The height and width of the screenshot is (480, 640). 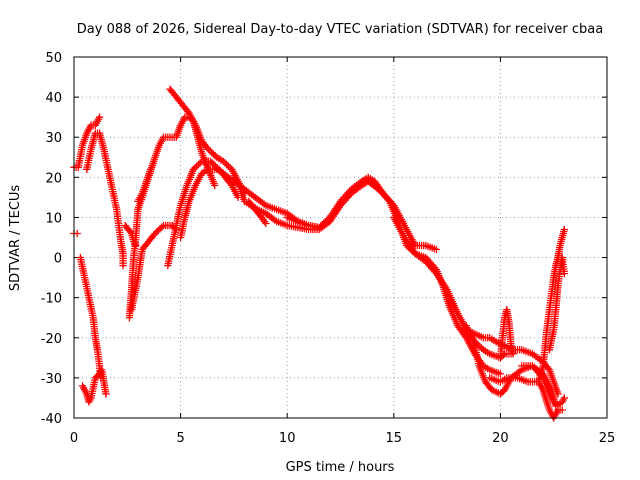 What do you see at coordinates (180, 438) in the screenshot?
I see `x-tick-label: 5` at bounding box center [180, 438].